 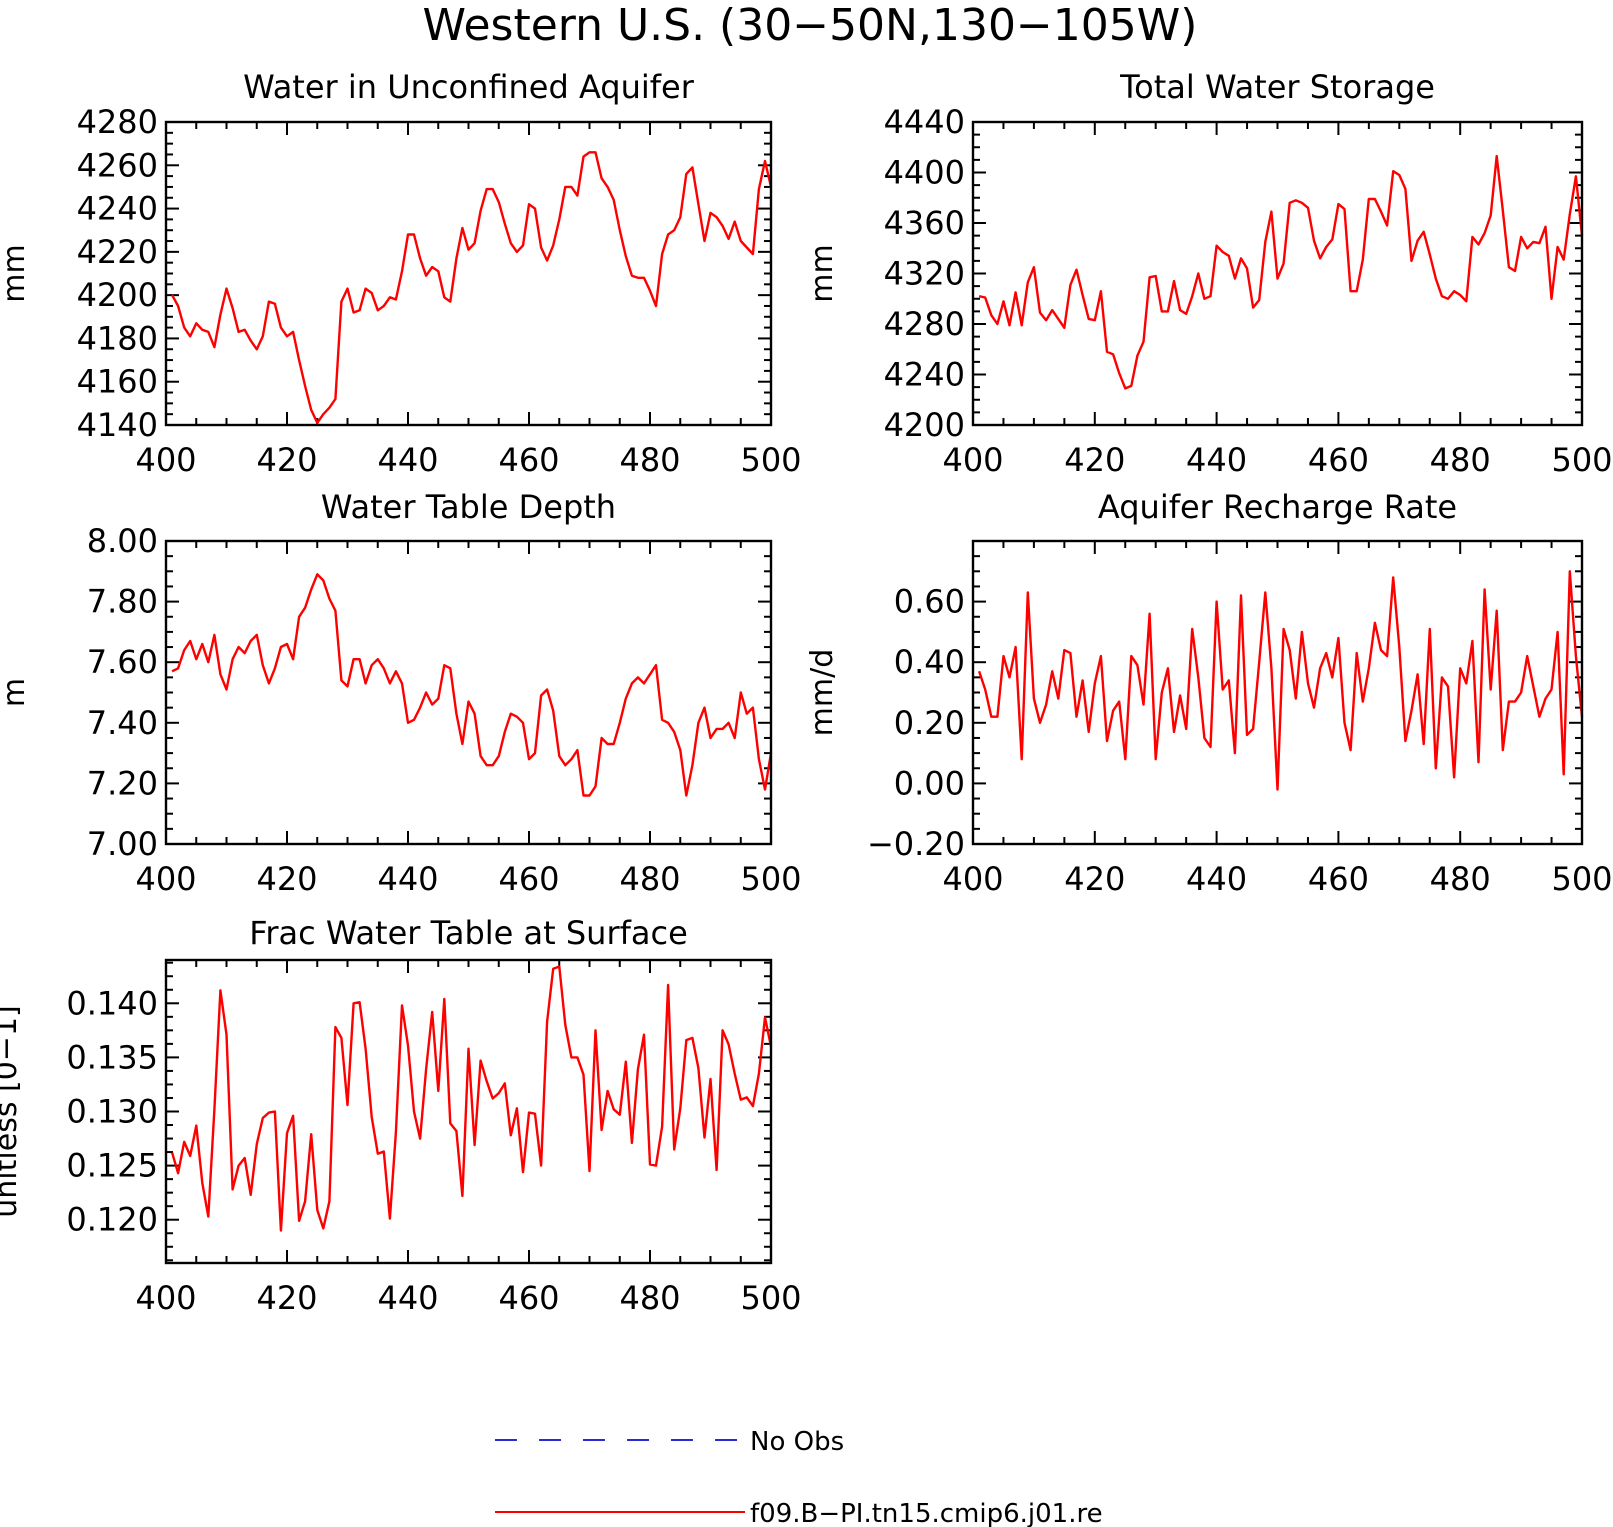 I want to click on y-tick-label: 0.40, so click(x=929, y=662).